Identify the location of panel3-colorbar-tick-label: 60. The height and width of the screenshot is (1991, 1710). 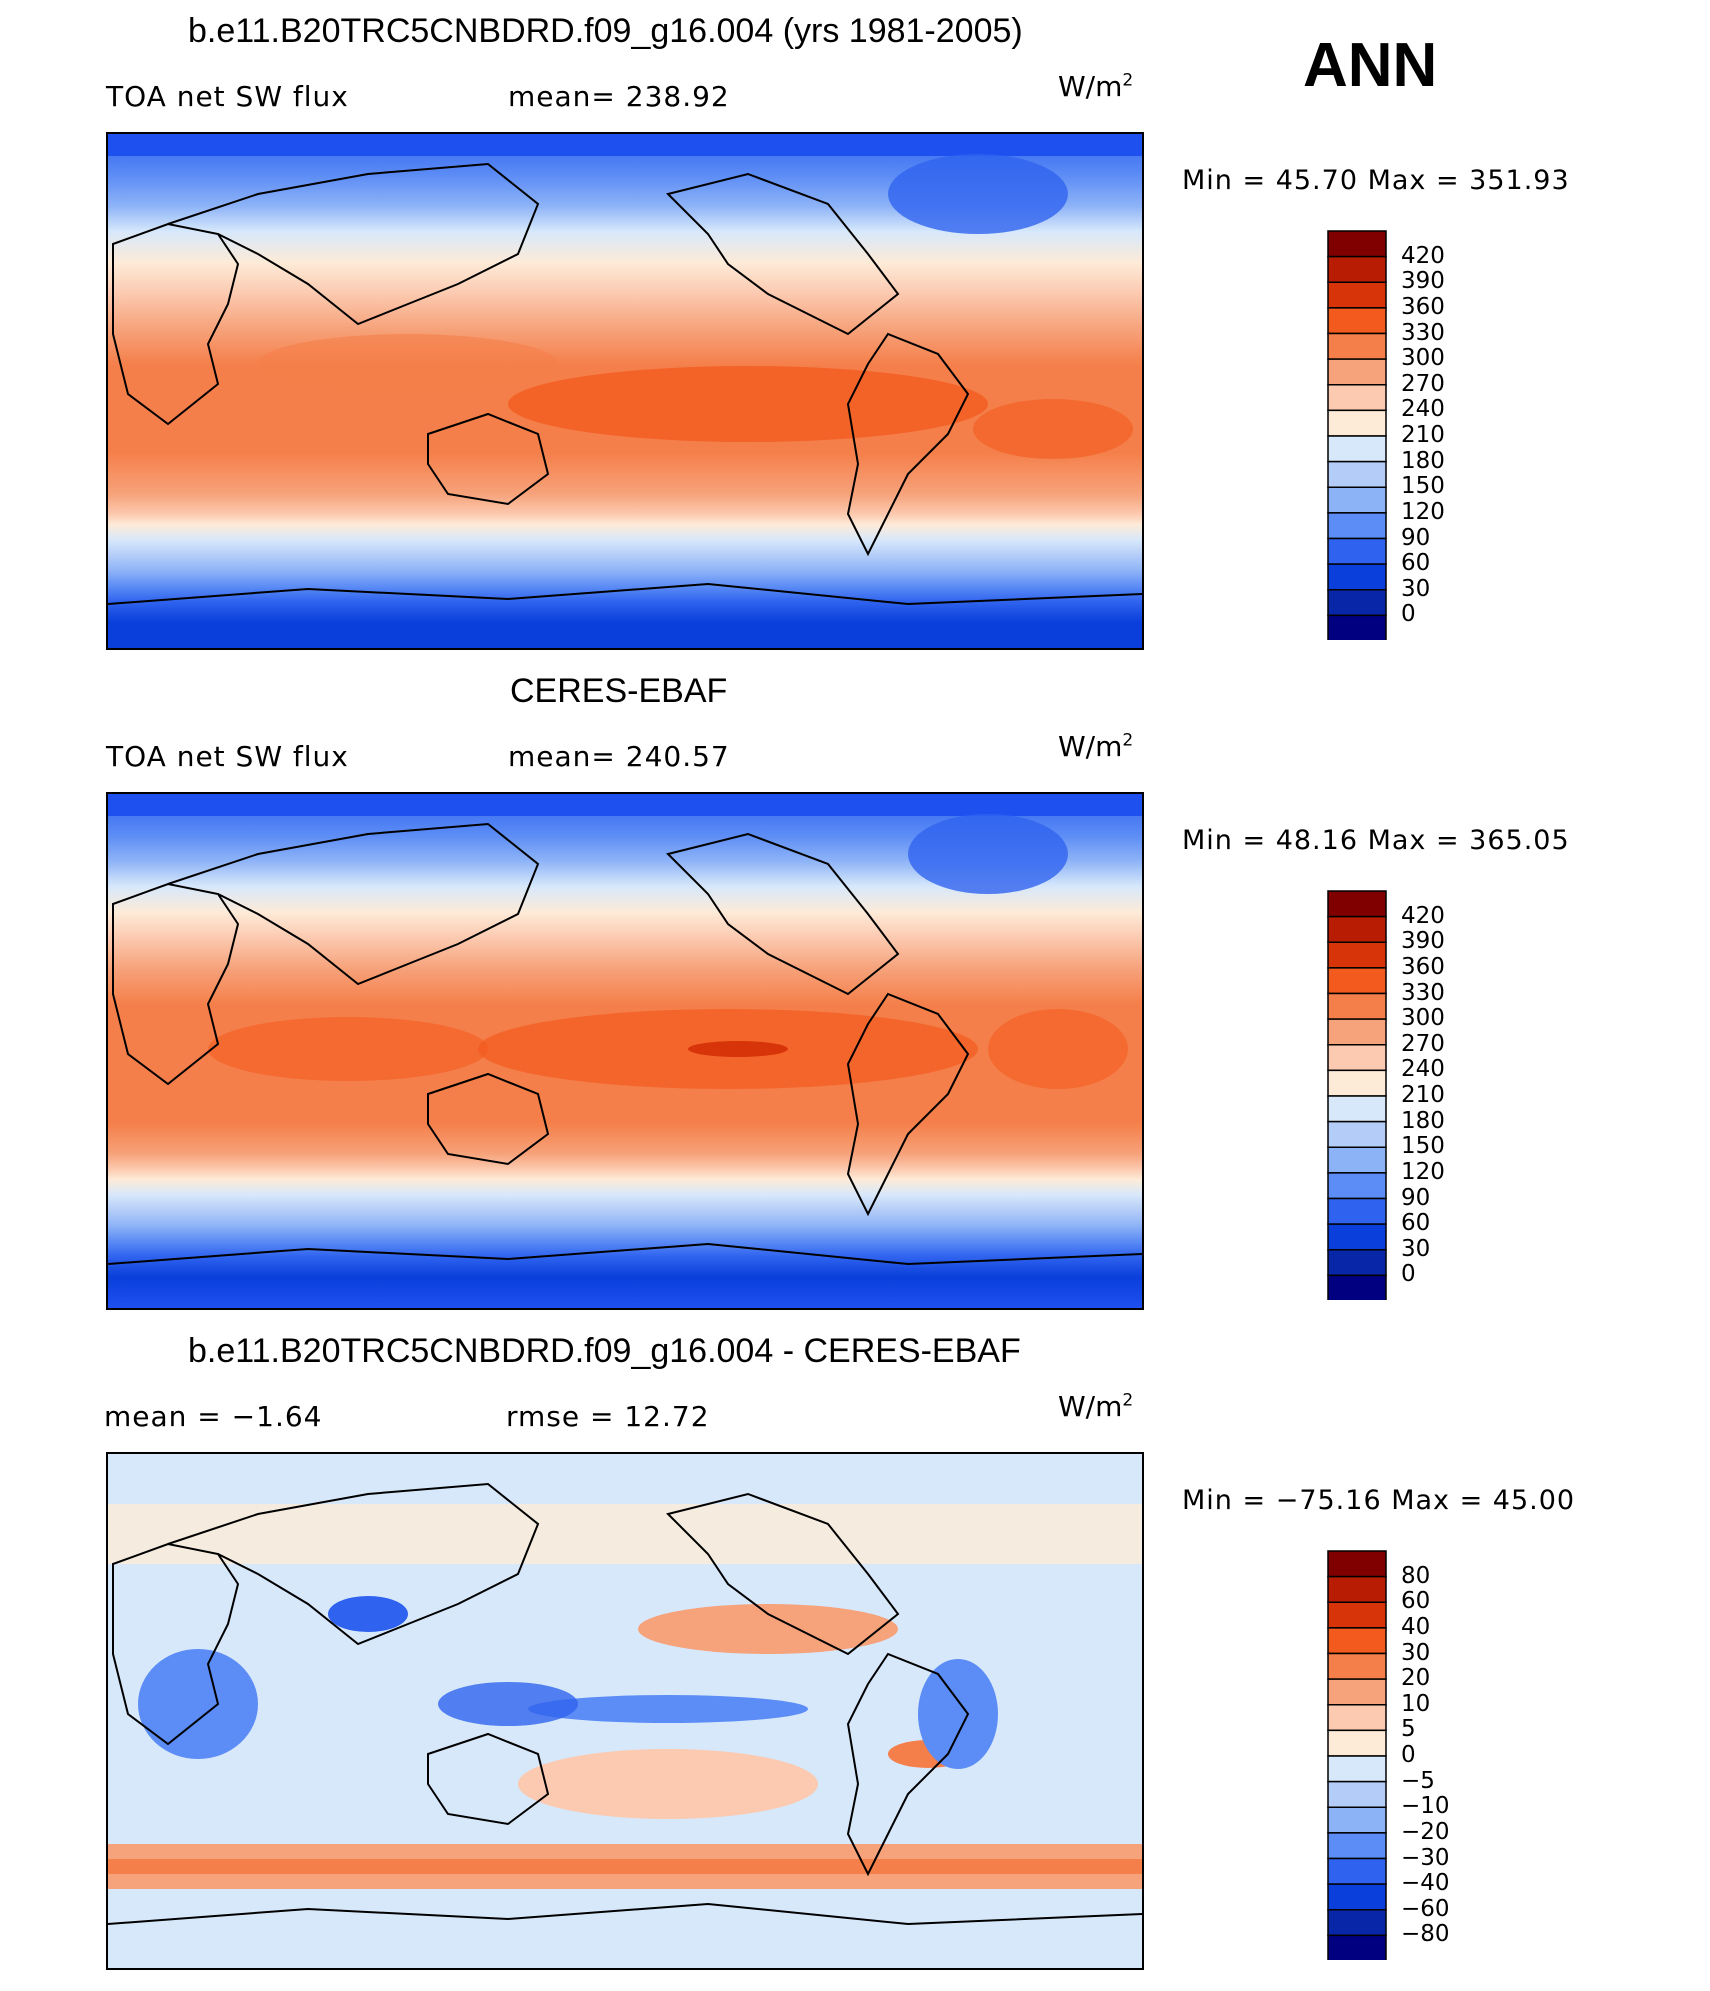
(1416, 1601).